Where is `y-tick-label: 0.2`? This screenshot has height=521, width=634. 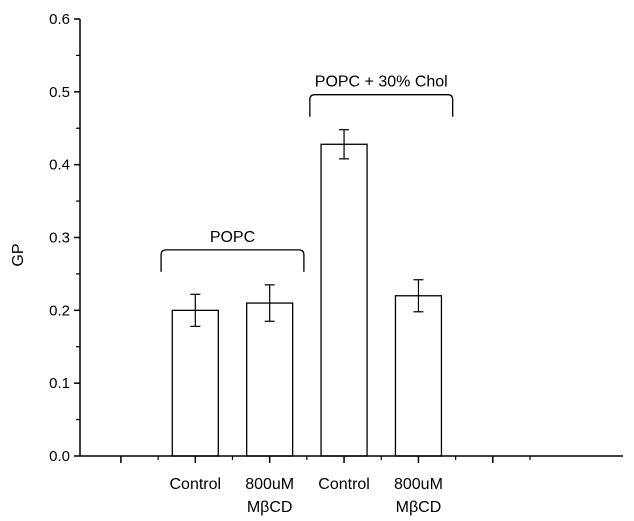 y-tick-label: 0.2 is located at coordinates (59, 310).